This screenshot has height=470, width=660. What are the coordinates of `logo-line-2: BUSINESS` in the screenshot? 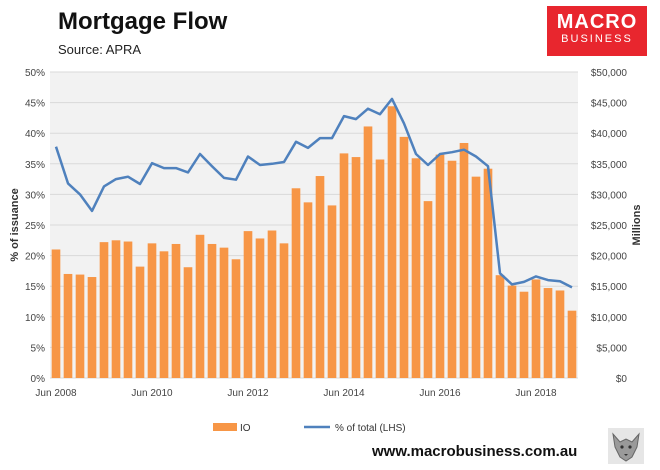 It's located at (597, 39).